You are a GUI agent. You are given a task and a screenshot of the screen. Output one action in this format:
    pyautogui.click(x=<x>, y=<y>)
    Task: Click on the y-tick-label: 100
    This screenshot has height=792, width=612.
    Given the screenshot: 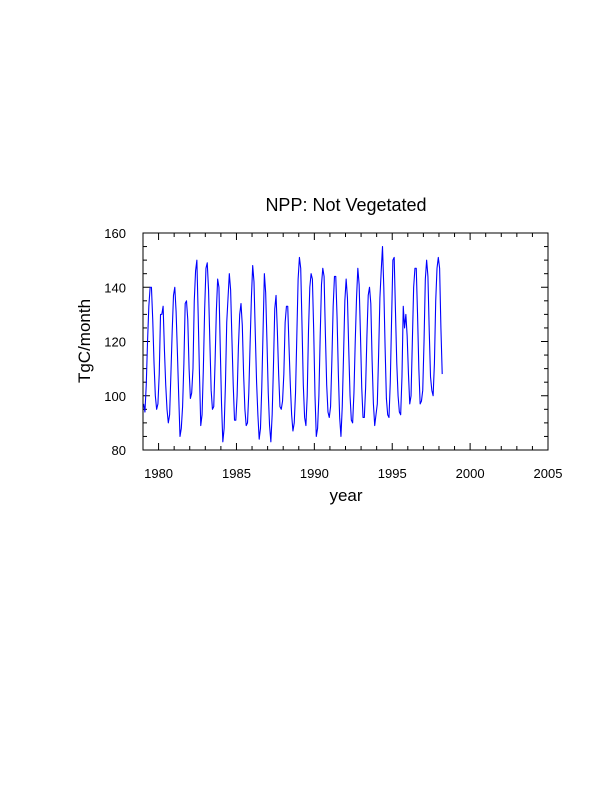 What is the action you would take?
    pyautogui.click(x=115, y=396)
    